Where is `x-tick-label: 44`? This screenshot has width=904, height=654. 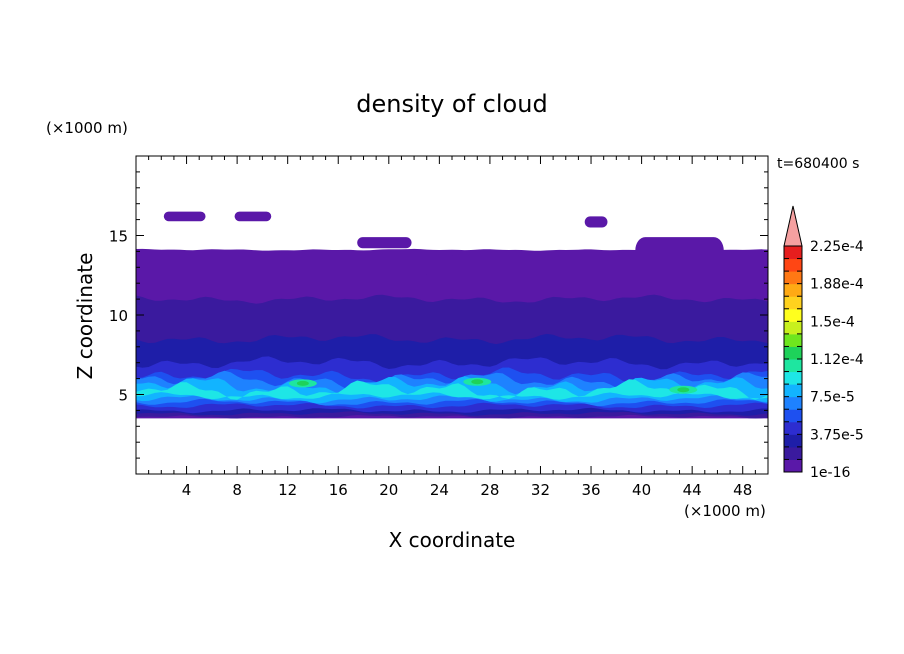 x-tick-label: 44 is located at coordinates (692, 490).